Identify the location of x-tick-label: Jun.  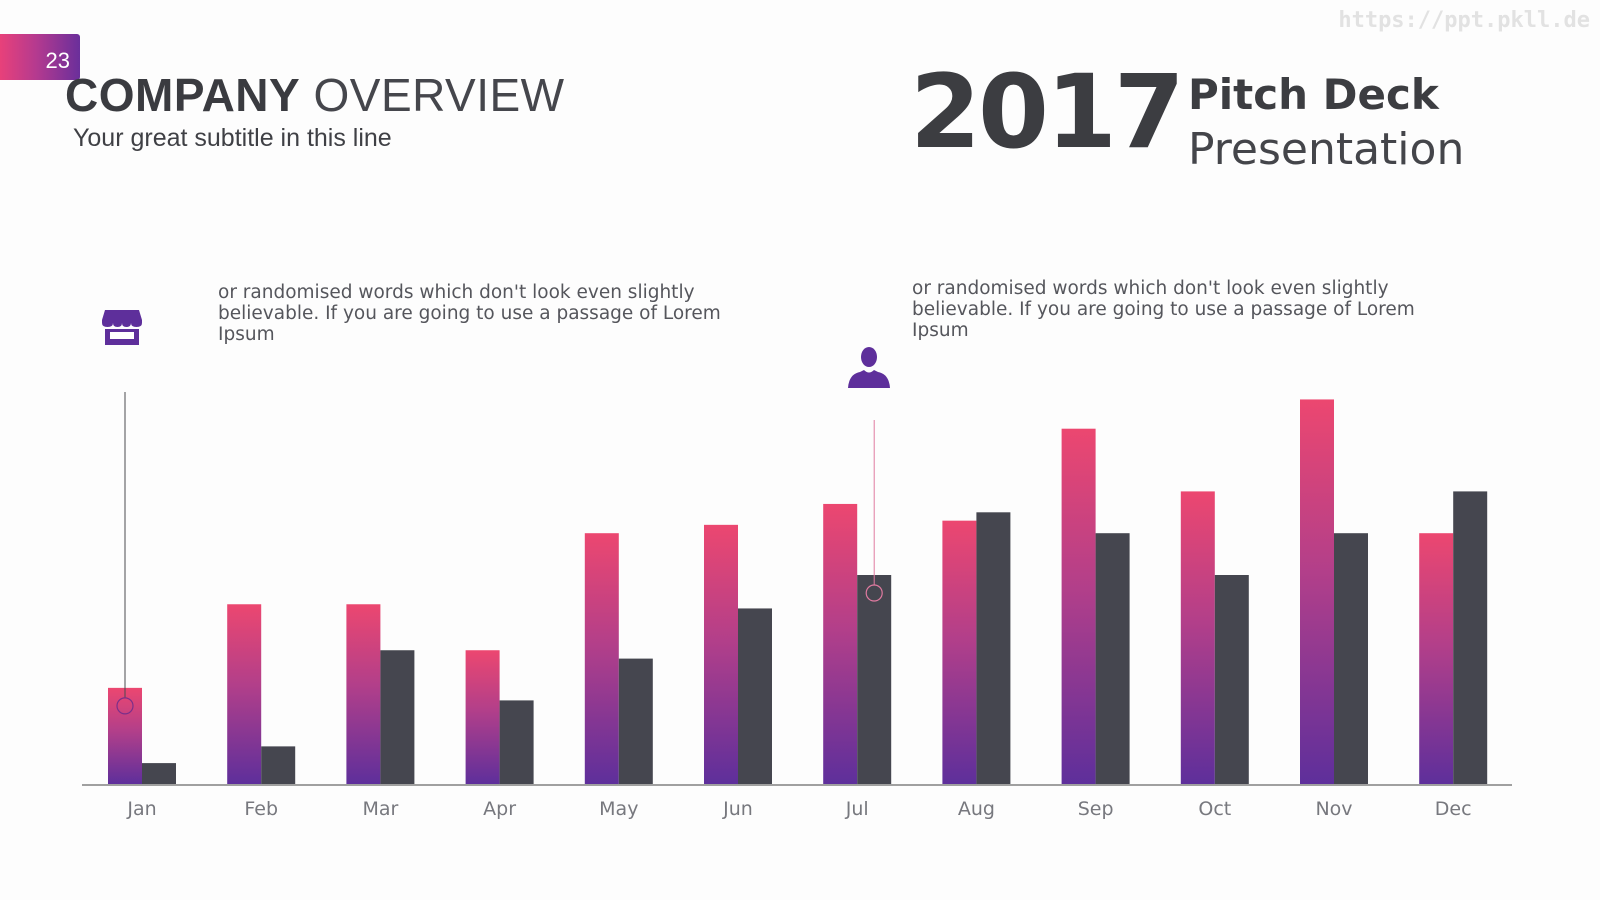
(737, 809).